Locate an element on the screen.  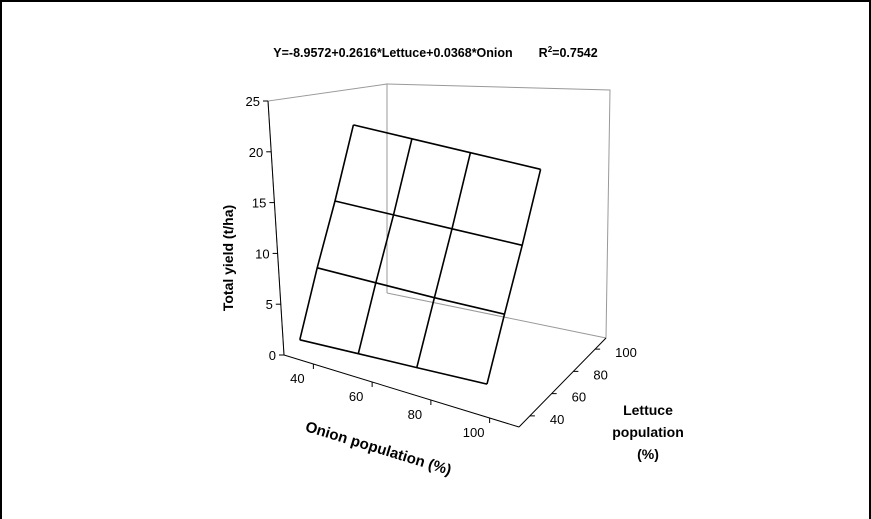
onion-axis-label: Onion population (%) is located at coordinates (378, 448).